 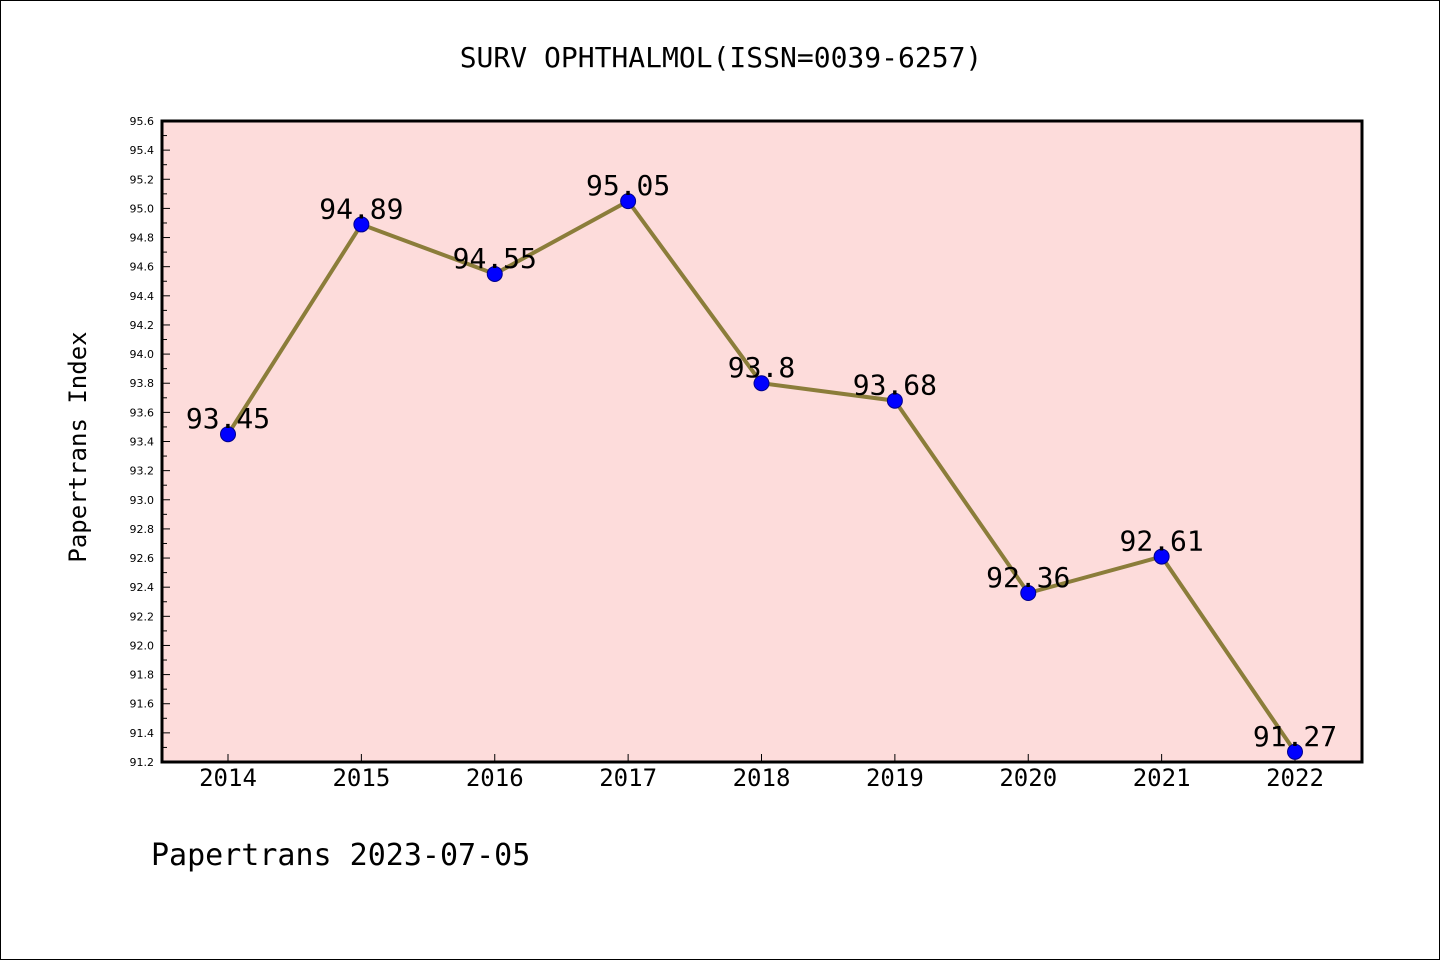 What do you see at coordinates (142, 471) in the screenshot?
I see `y-tick-label: 93.2` at bounding box center [142, 471].